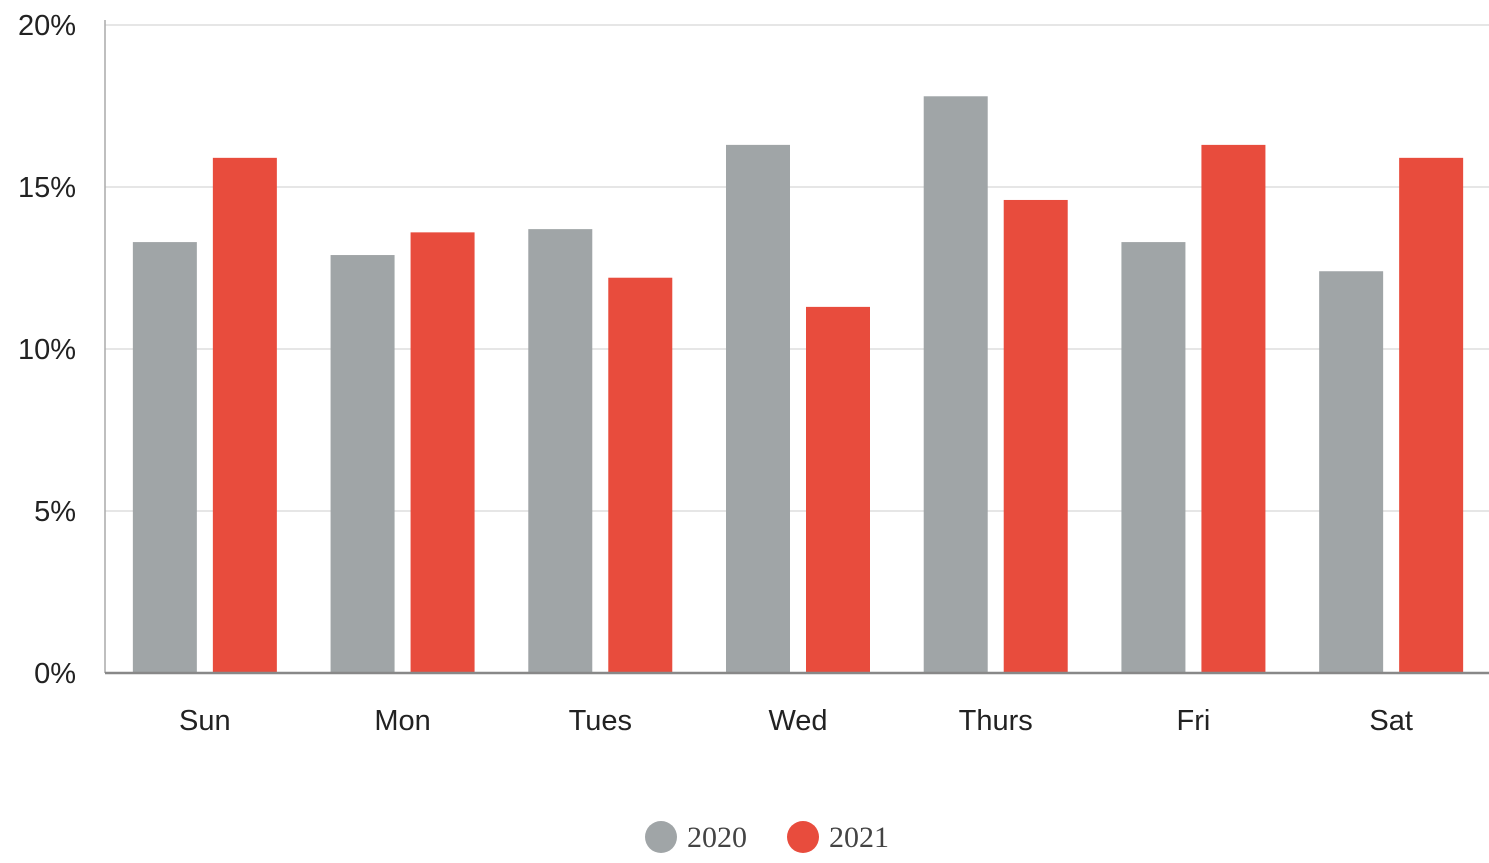 Image resolution: width=1489 pixels, height=863 pixels. I want to click on bar-2021-thurs, so click(1035, 436).